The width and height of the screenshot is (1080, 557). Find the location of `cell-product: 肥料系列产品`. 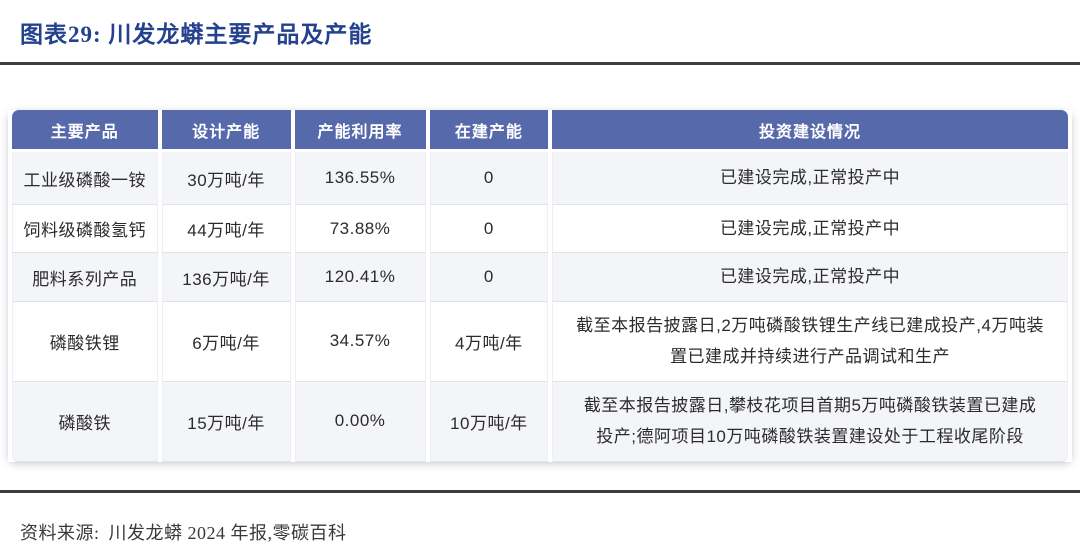

cell-product: 肥料系列产品 is located at coordinates (85, 276).